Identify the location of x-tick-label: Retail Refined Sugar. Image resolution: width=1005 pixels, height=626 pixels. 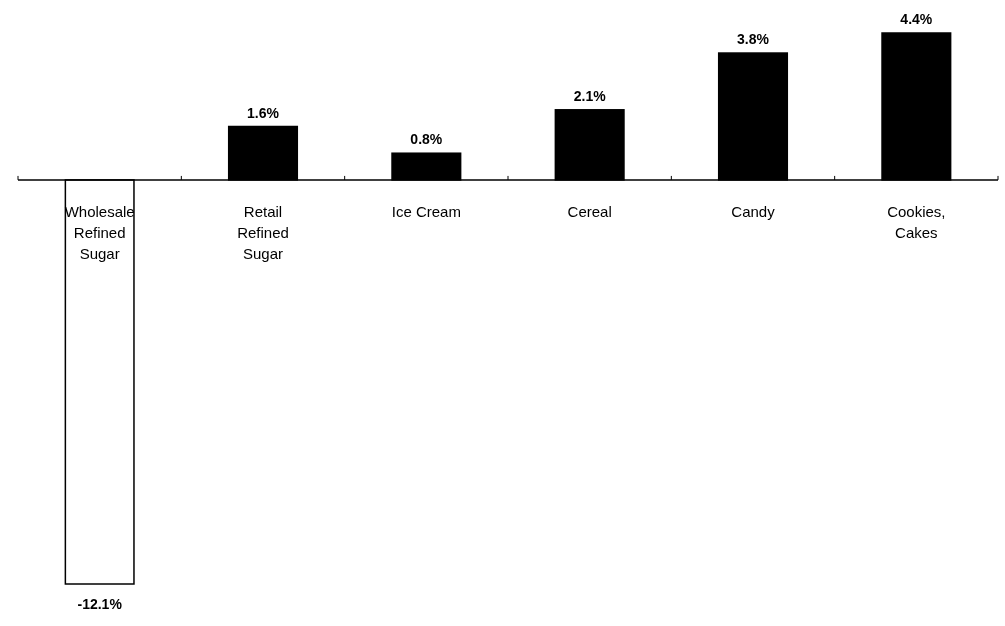
(263, 232).